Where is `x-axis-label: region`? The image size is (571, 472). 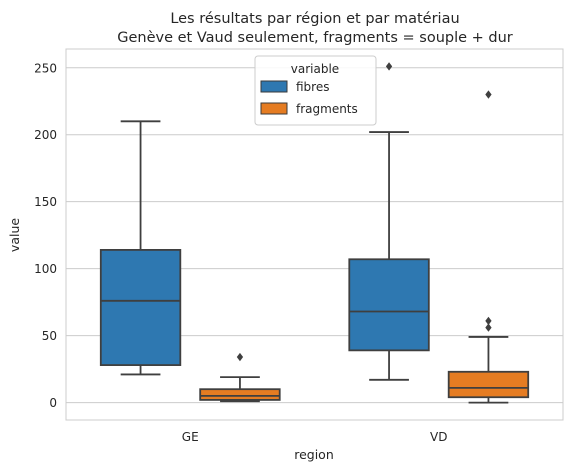 x-axis-label: region is located at coordinates (314, 454).